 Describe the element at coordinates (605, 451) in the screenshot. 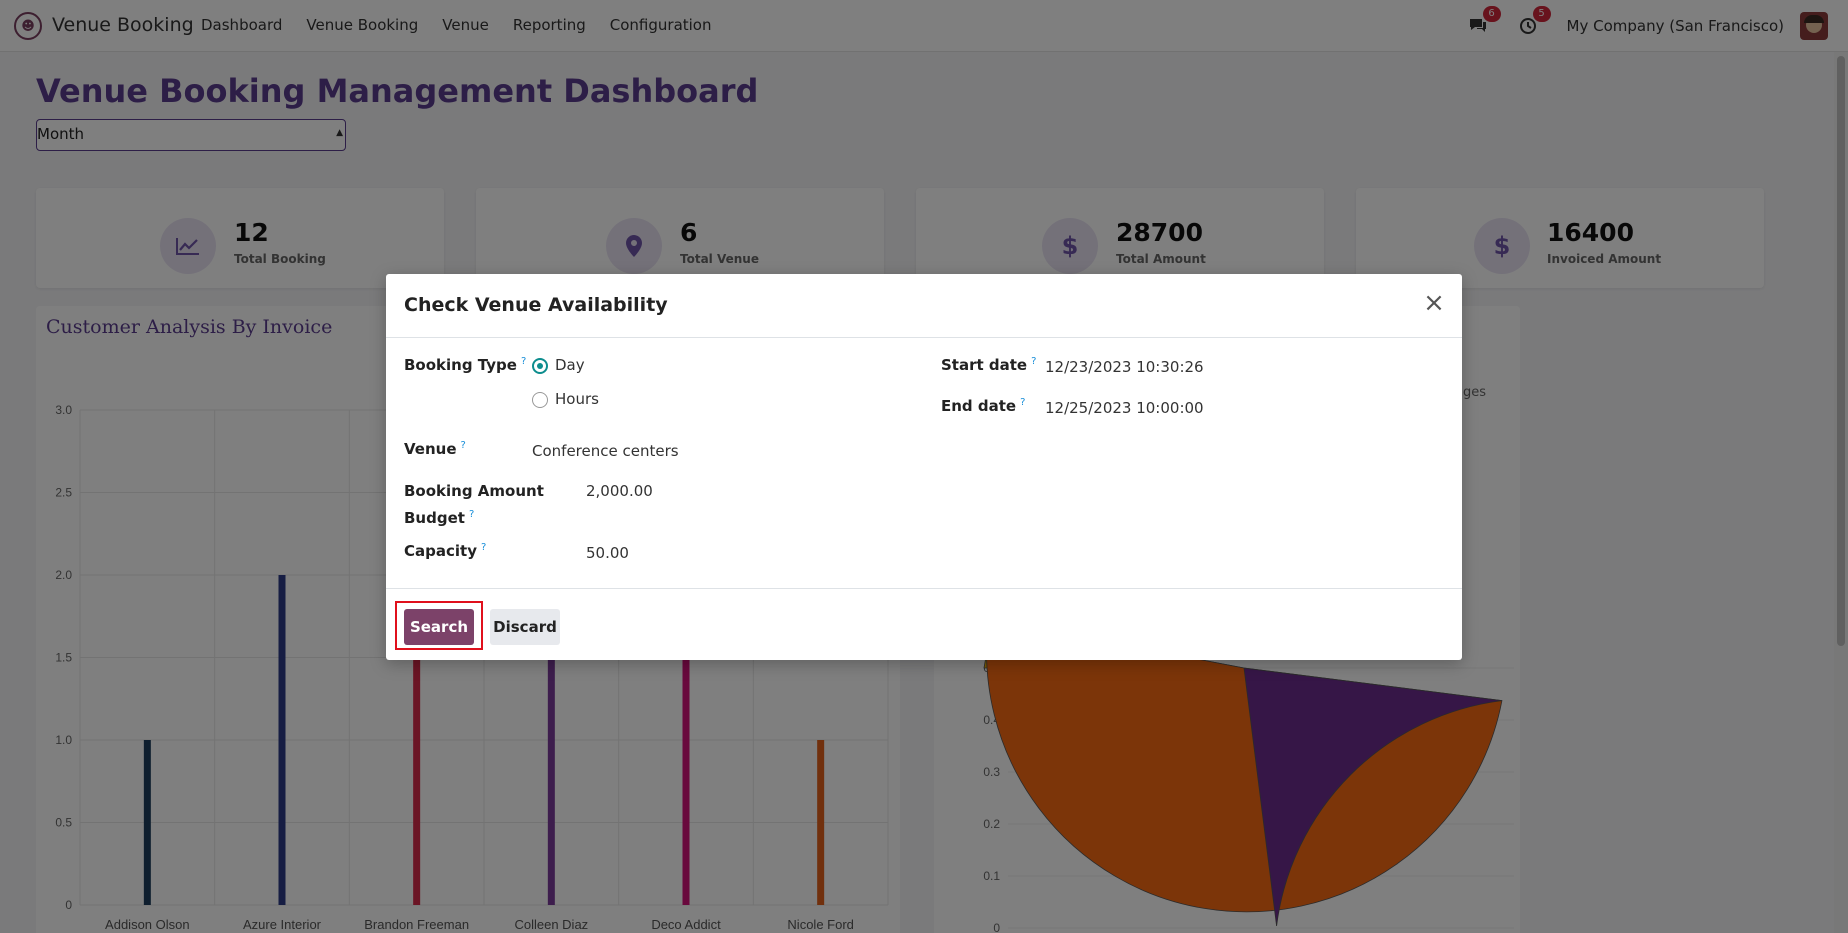

I see `venue-field: Conference centers` at that location.